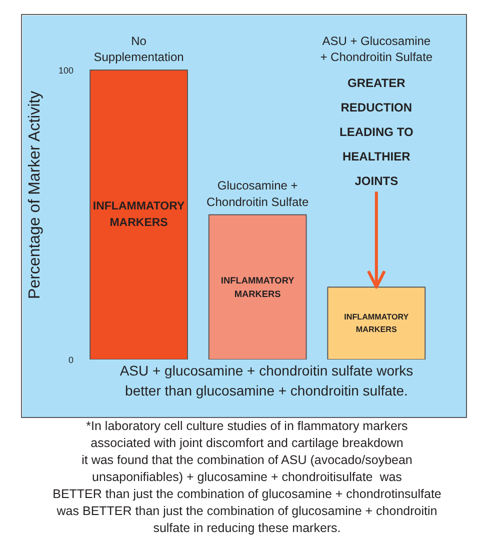  What do you see at coordinates (376, 49) in the screenshot?
I see `x-tick-label: ASU + Glucosamine + Chondroitin Sulfate` at bounding box center [376, 49].